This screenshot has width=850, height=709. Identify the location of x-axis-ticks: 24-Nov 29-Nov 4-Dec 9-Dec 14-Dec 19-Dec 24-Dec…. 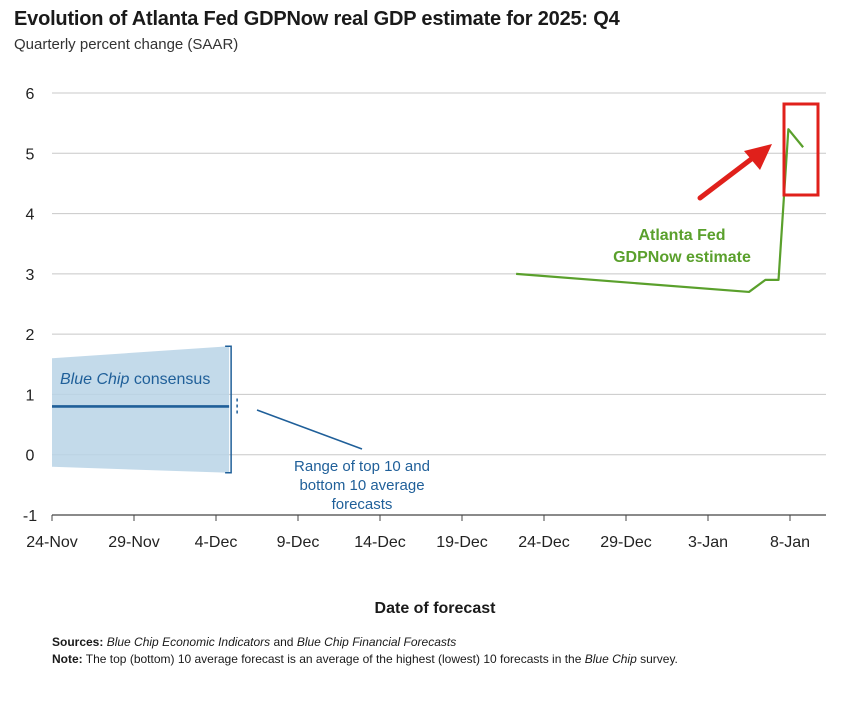
(418, 533).